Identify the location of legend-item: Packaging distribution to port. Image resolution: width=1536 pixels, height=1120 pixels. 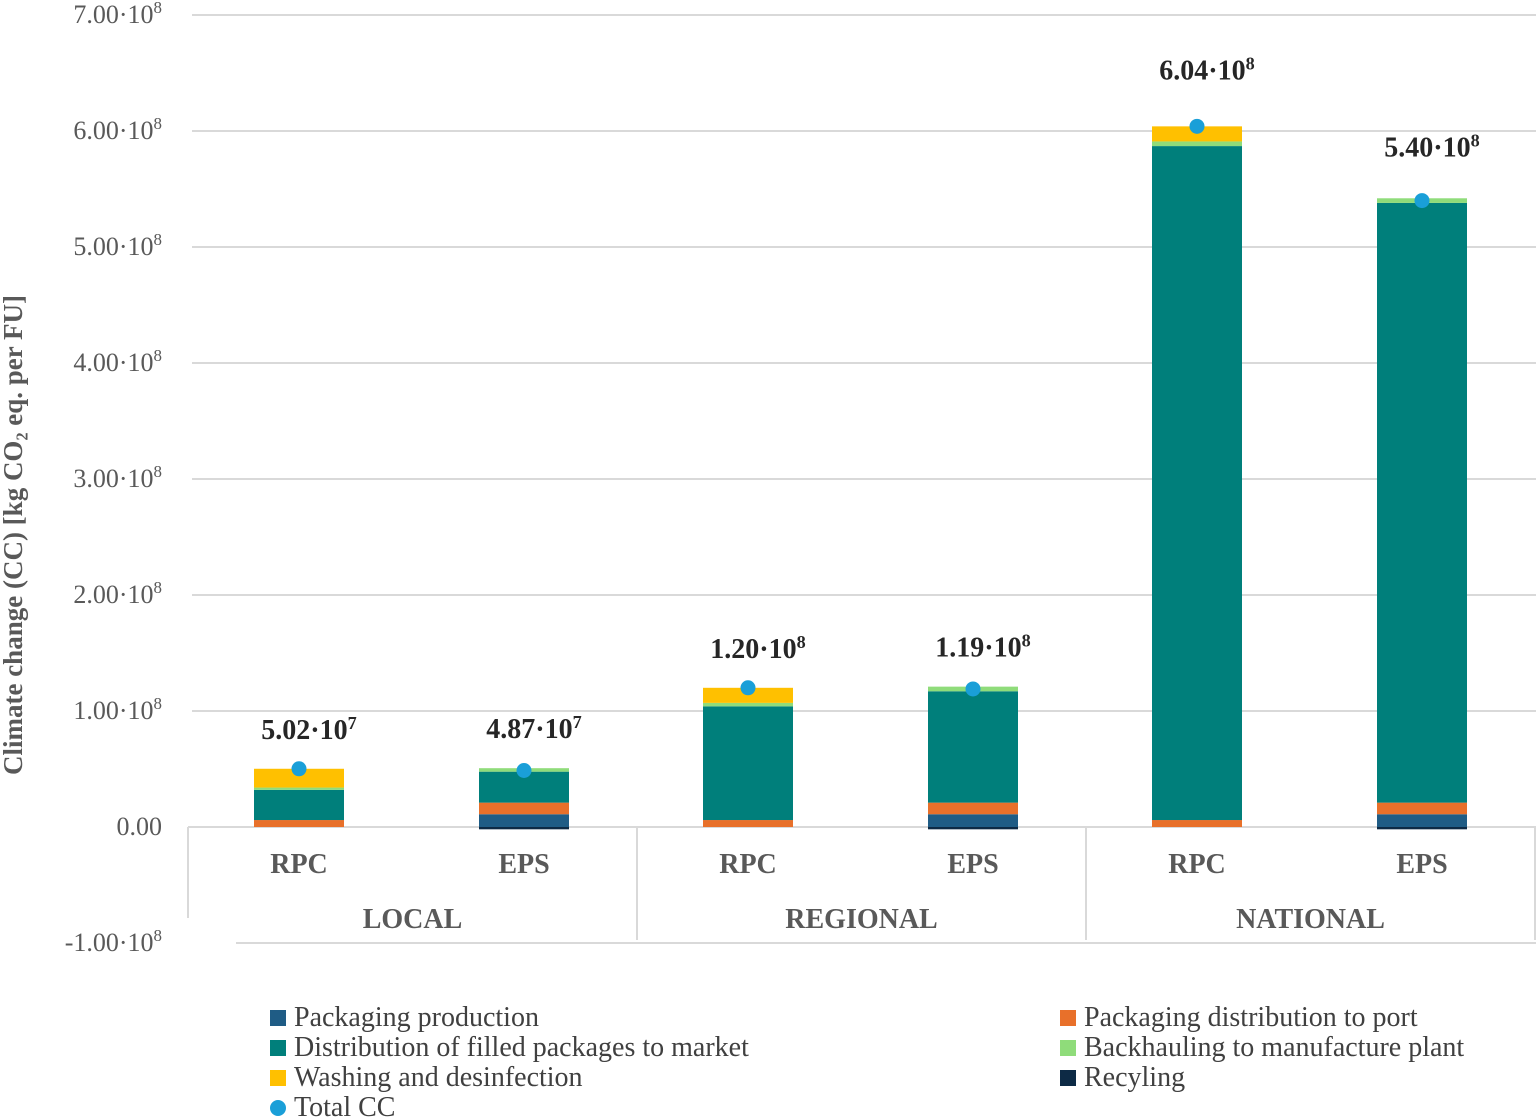
(1295, 1018).